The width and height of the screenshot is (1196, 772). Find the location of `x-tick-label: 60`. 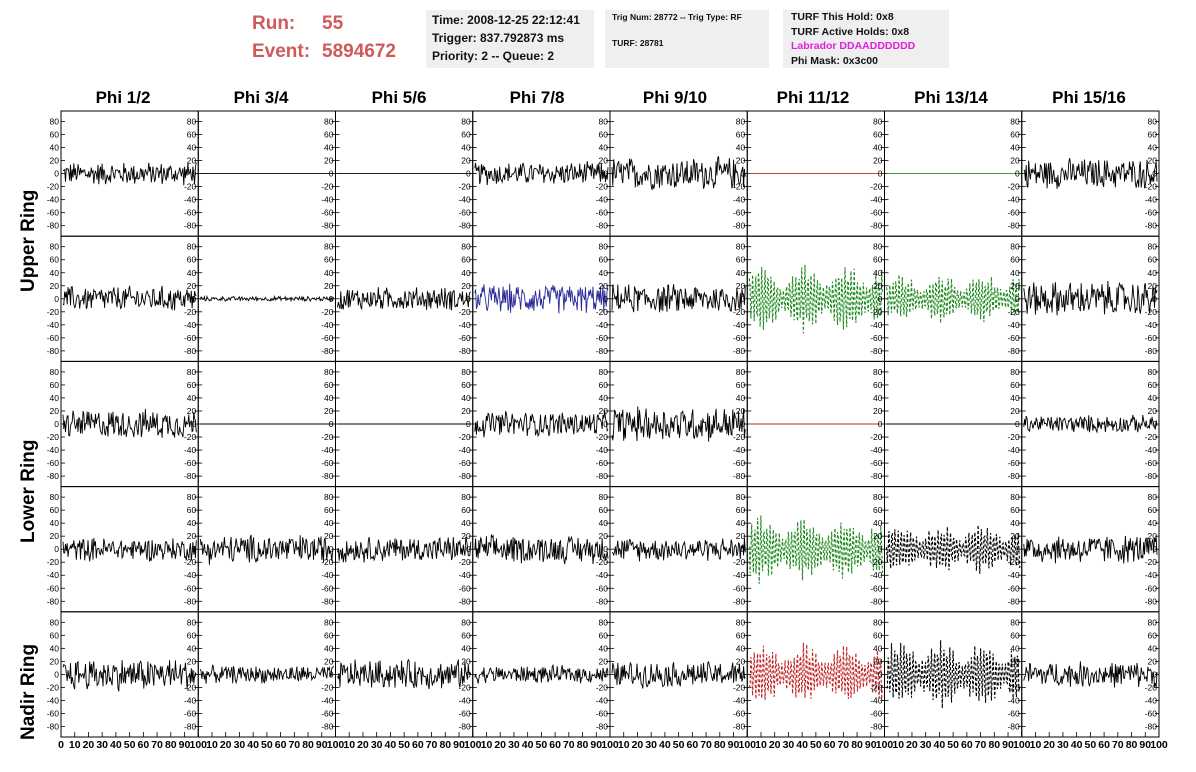

x-tick-label: 60 is located at coordinates (830, 745).